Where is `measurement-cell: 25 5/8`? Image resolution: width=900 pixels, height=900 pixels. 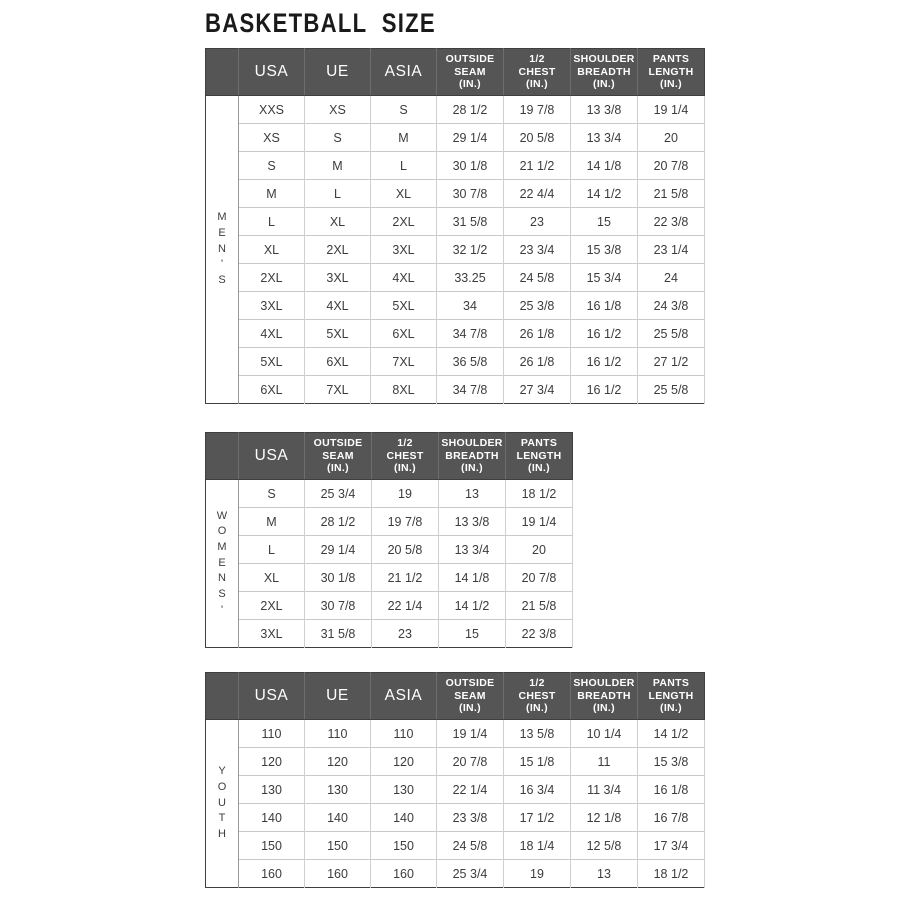
measurement-cell: 25 5/8 is located at coordinates (671, 389).